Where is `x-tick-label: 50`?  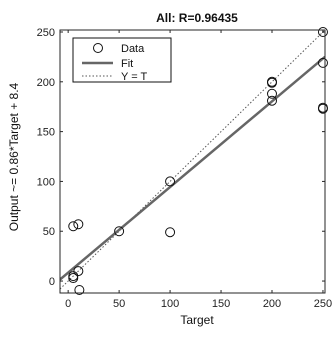
x-tick-label: 50 is located at coordinates (119, 304).